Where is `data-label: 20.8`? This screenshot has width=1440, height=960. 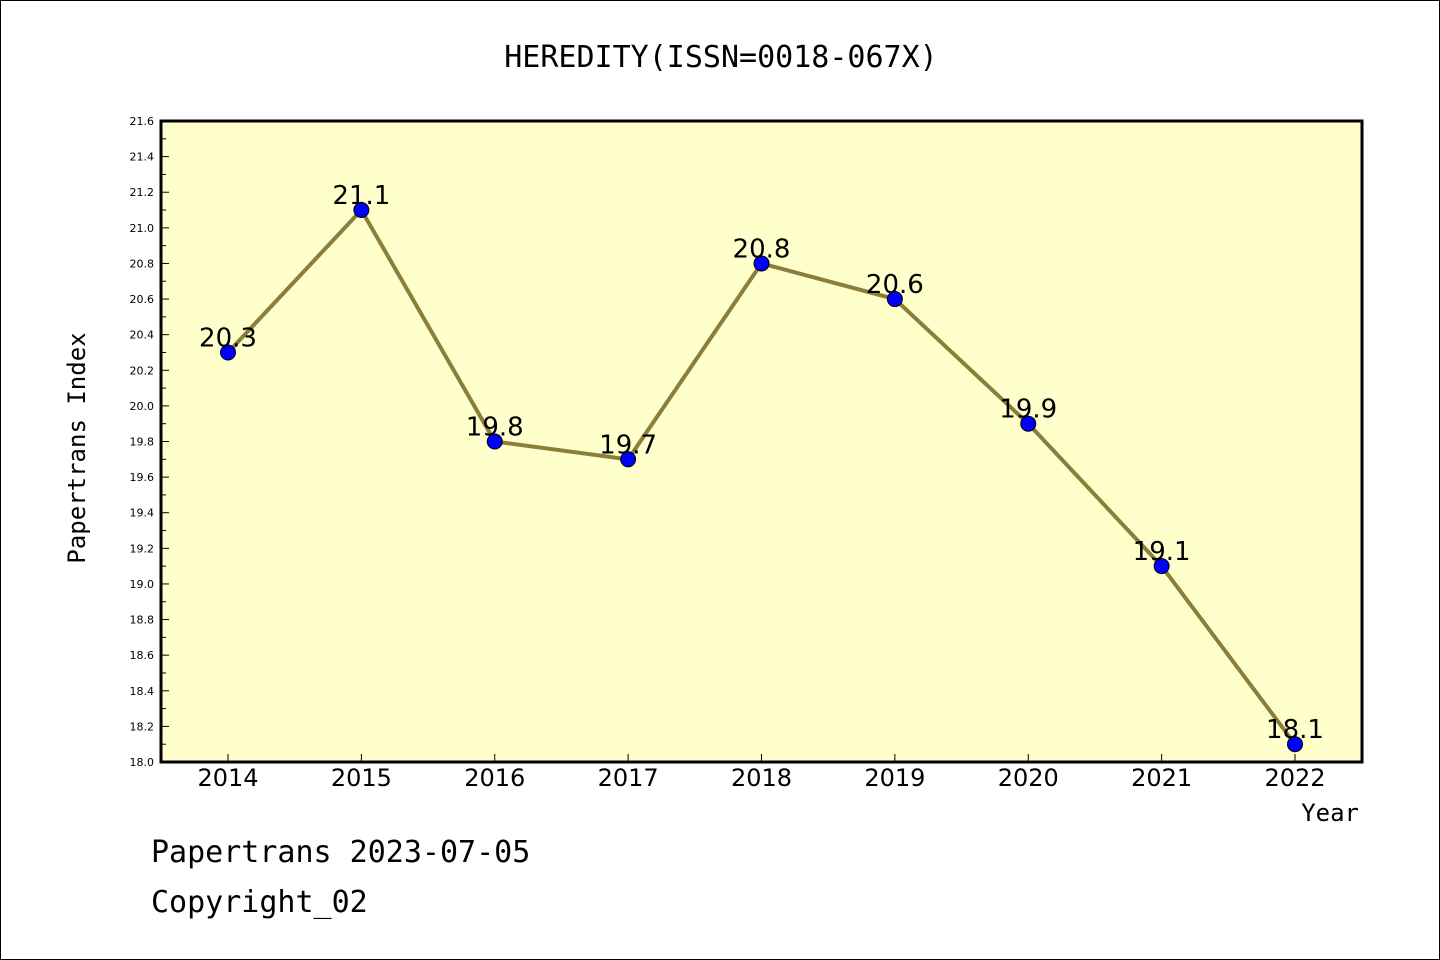 data-label: 20.8 is located at coordinates (762, 249).